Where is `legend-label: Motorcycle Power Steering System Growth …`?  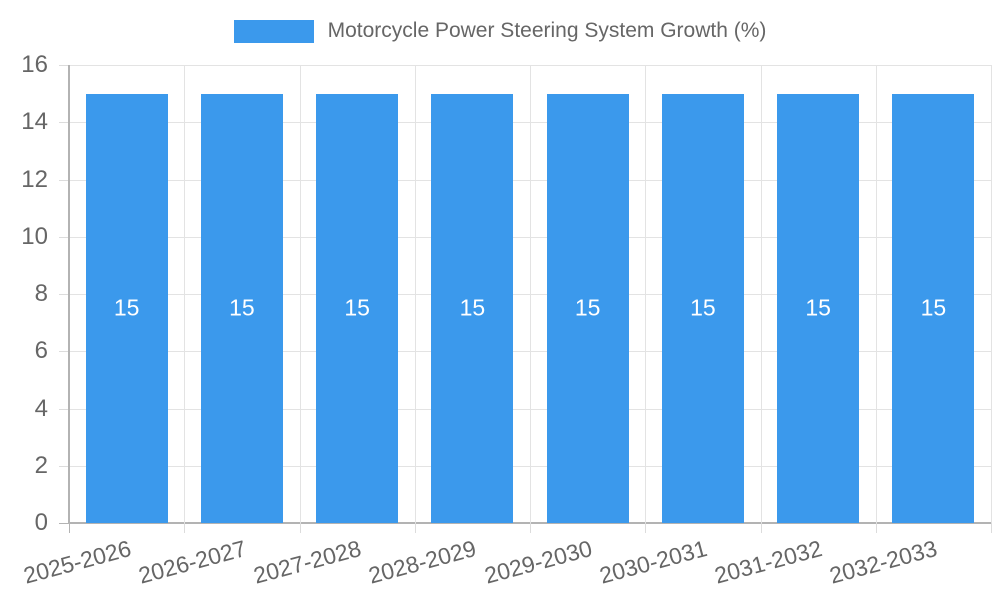
legend-label: Motorcycle Power Steering System Growth … is located at coordinates (547, 30).